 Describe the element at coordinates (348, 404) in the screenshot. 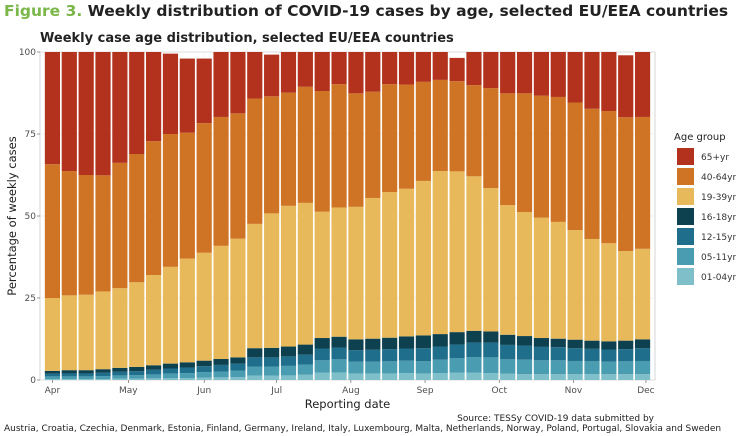

I see `x-axis-title: Reporting date` at that location.